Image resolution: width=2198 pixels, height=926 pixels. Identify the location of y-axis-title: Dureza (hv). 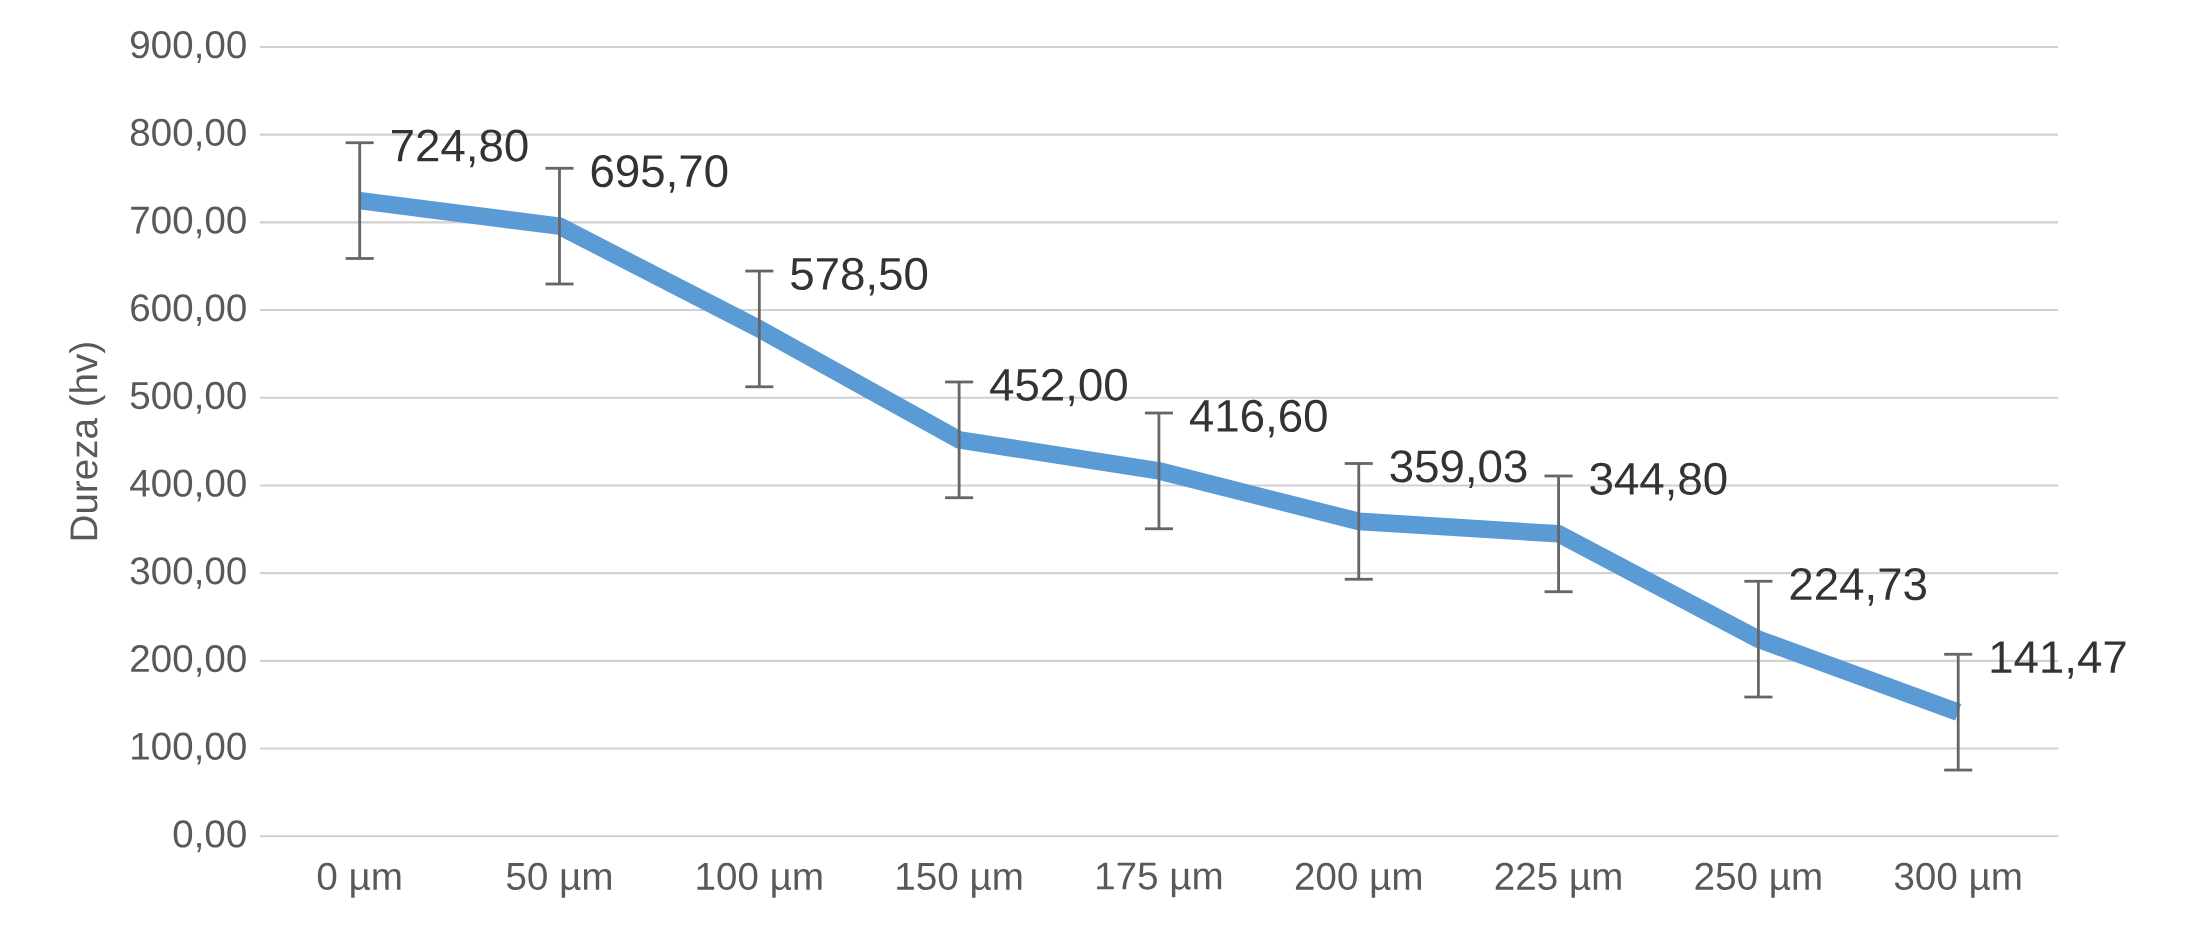
(87, 441).